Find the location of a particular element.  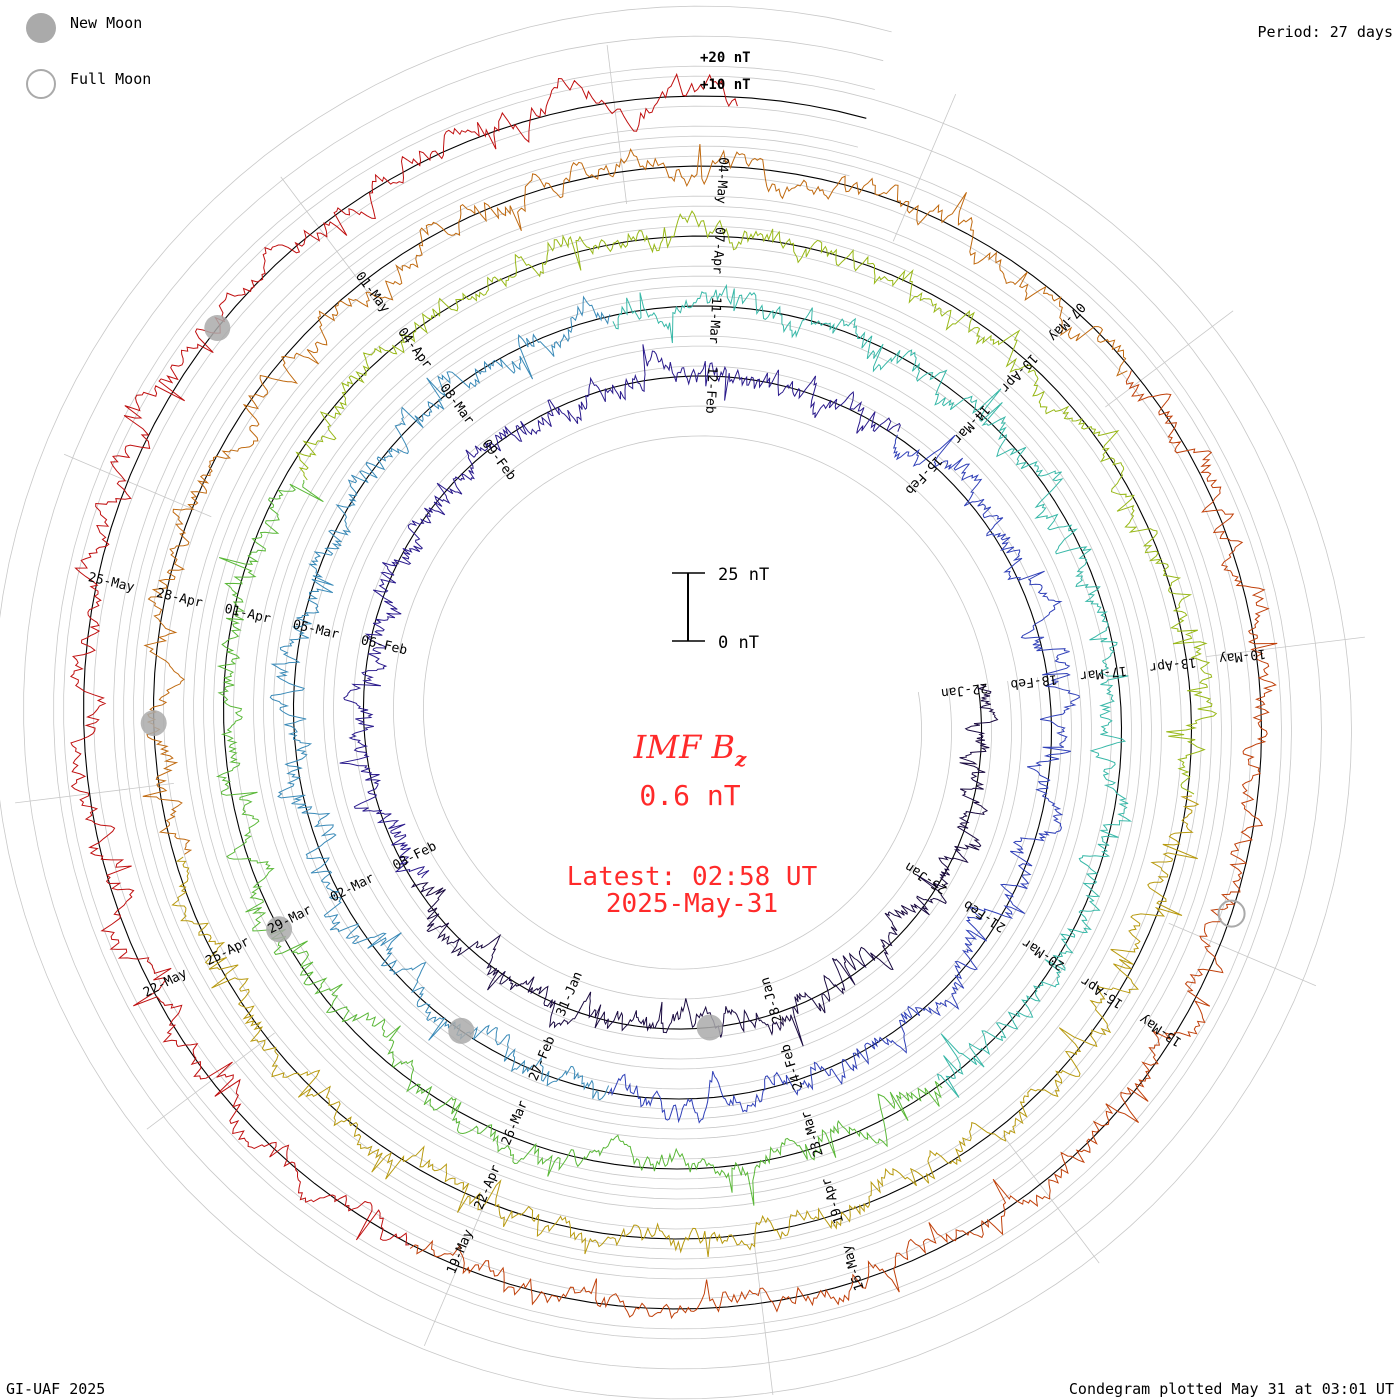

date-label-33: 01-May is located at coordinates (372, 292).